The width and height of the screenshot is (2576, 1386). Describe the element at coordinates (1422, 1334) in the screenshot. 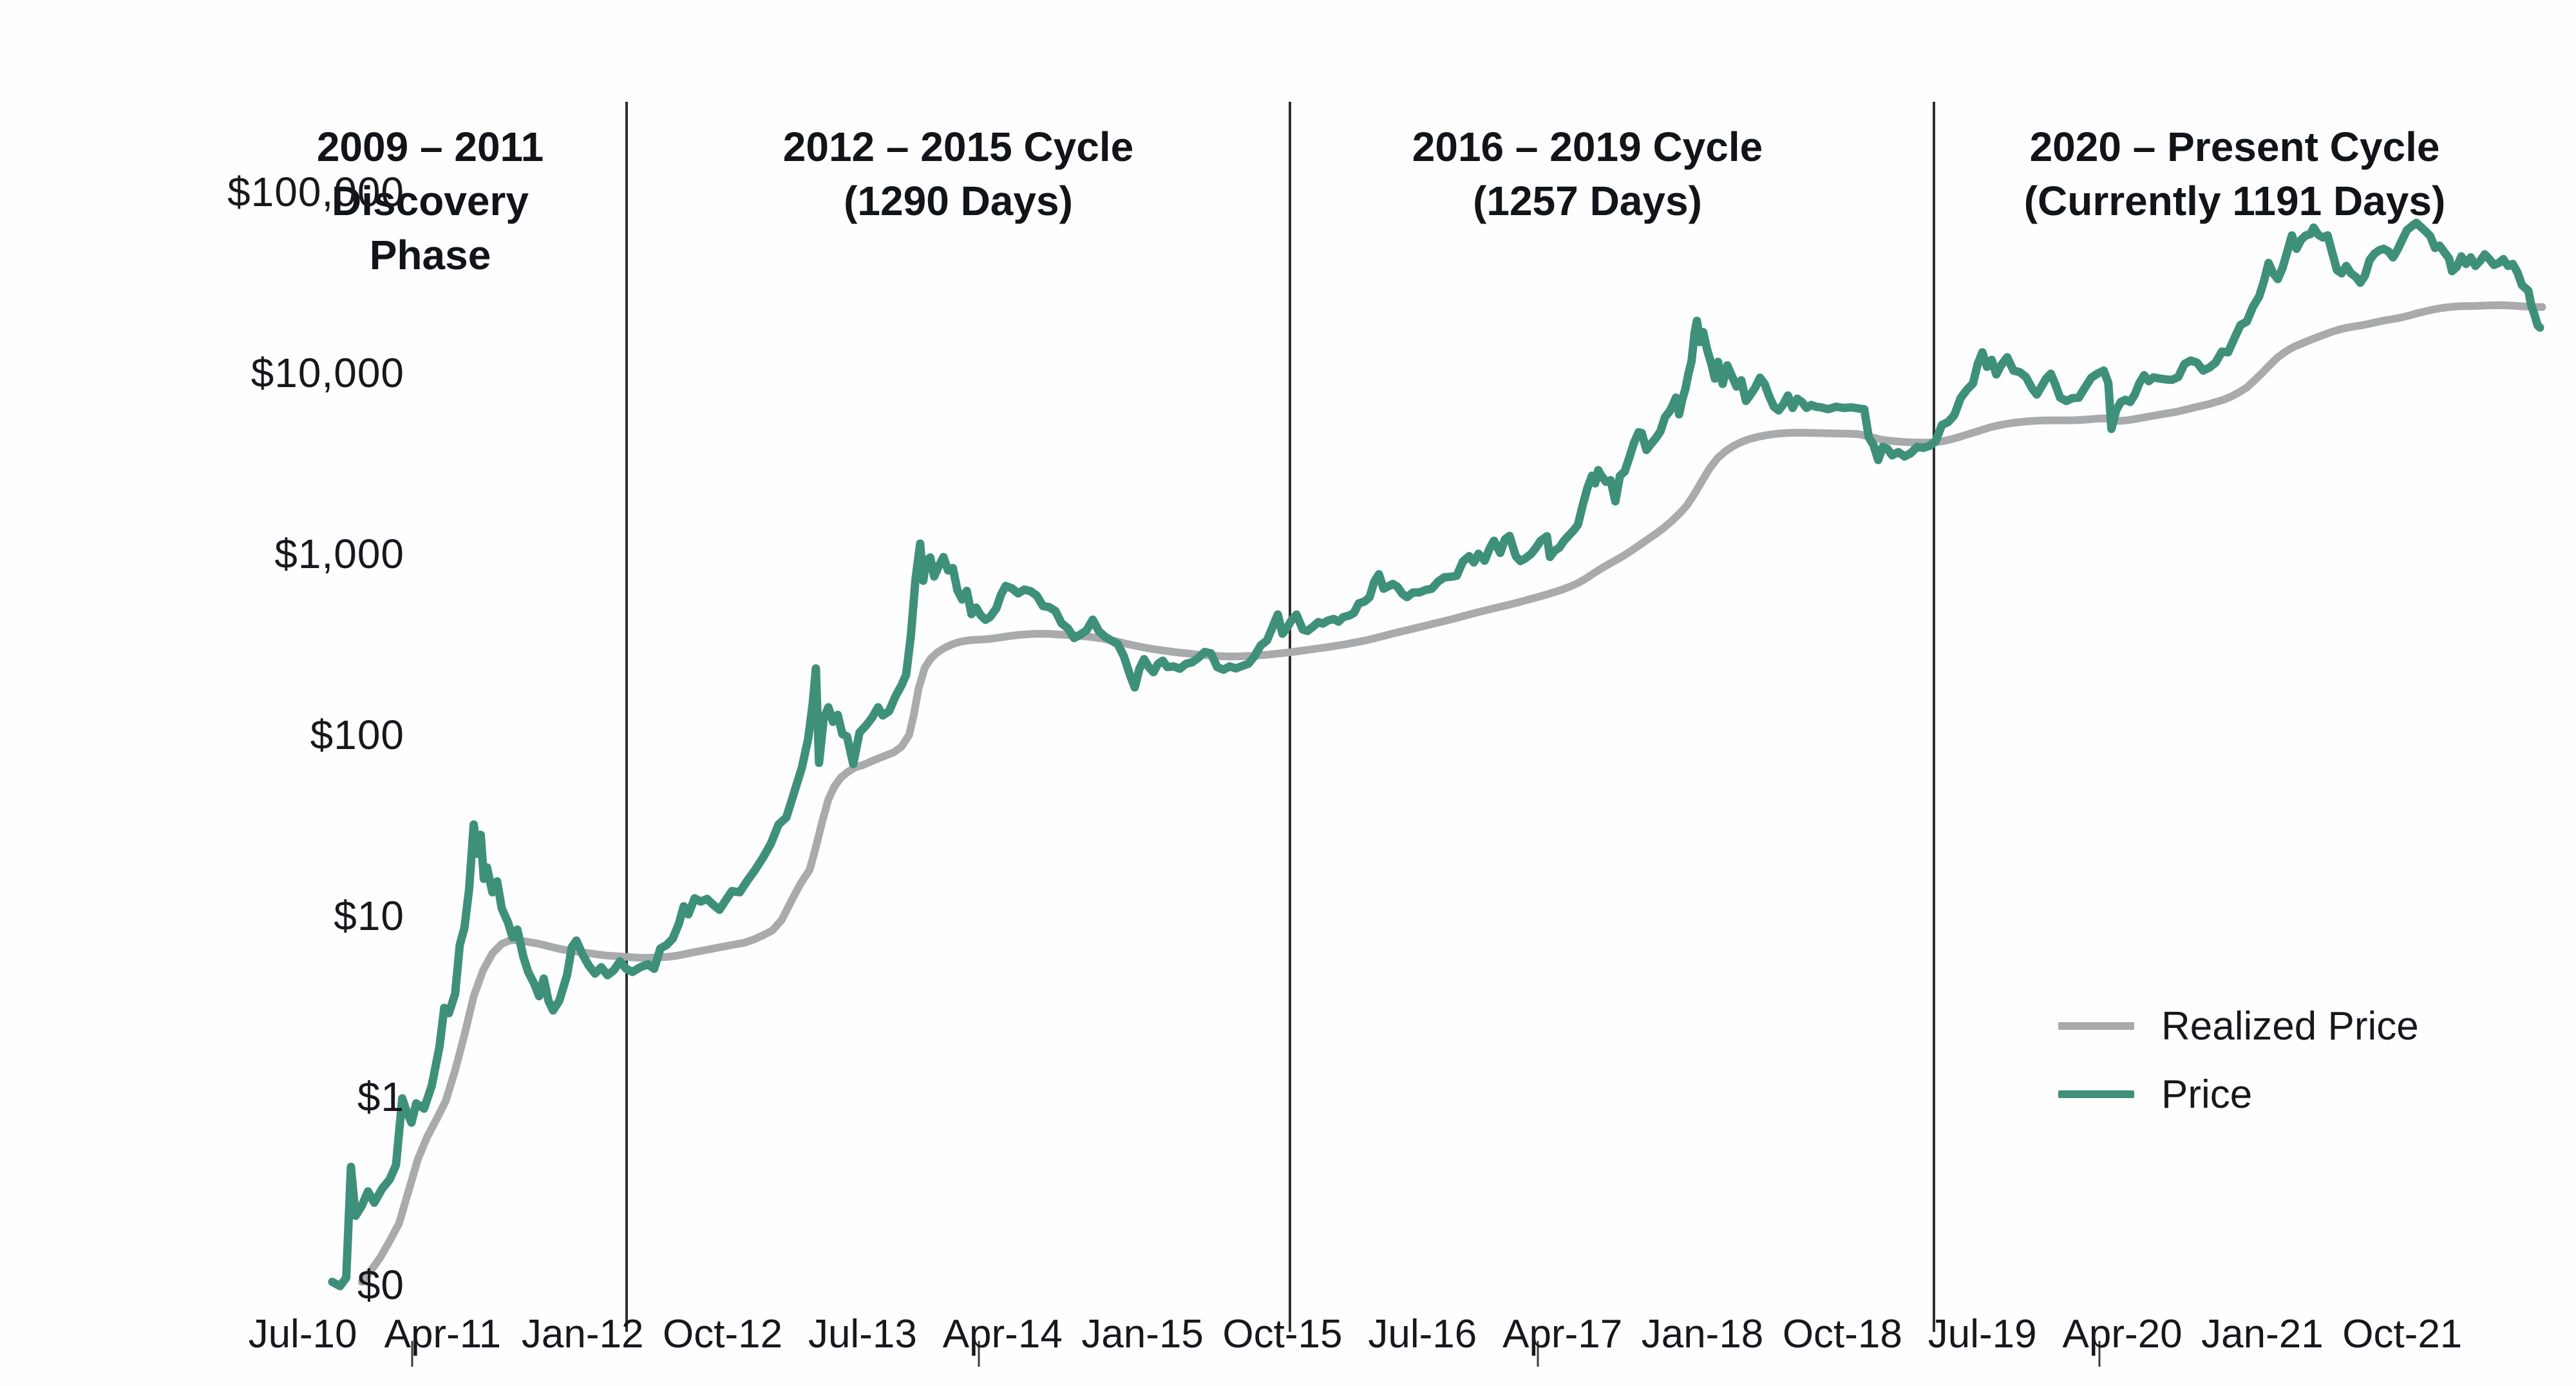

I see `x-axis-label: Jul-16` at that location.